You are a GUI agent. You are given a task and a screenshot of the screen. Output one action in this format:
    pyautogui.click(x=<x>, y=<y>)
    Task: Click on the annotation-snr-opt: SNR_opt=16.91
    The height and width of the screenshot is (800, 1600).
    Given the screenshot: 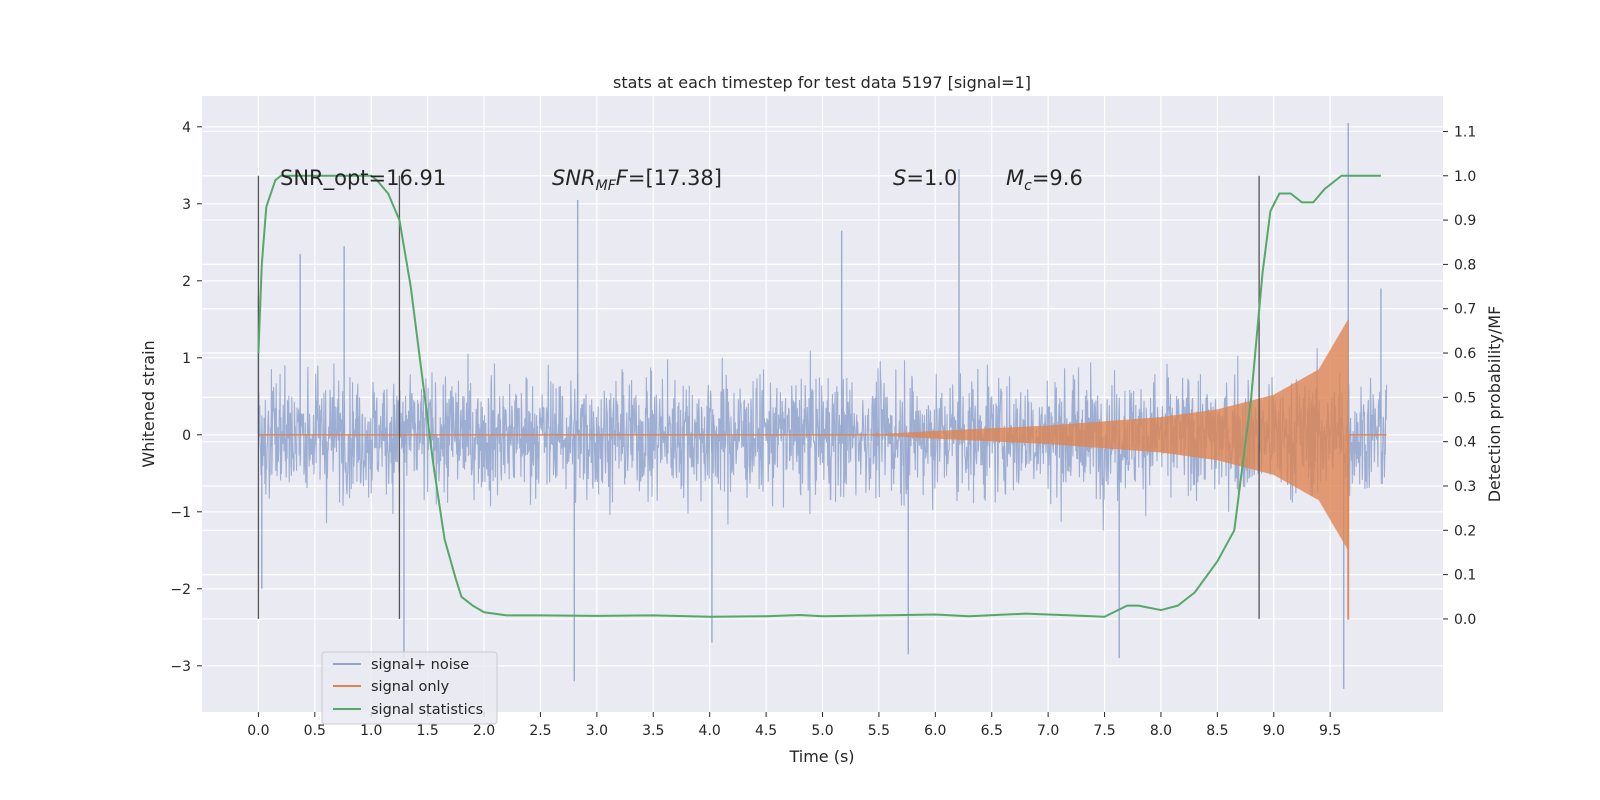 What is the action you would take?
    pyautogui.click(x=363, y=178)
    